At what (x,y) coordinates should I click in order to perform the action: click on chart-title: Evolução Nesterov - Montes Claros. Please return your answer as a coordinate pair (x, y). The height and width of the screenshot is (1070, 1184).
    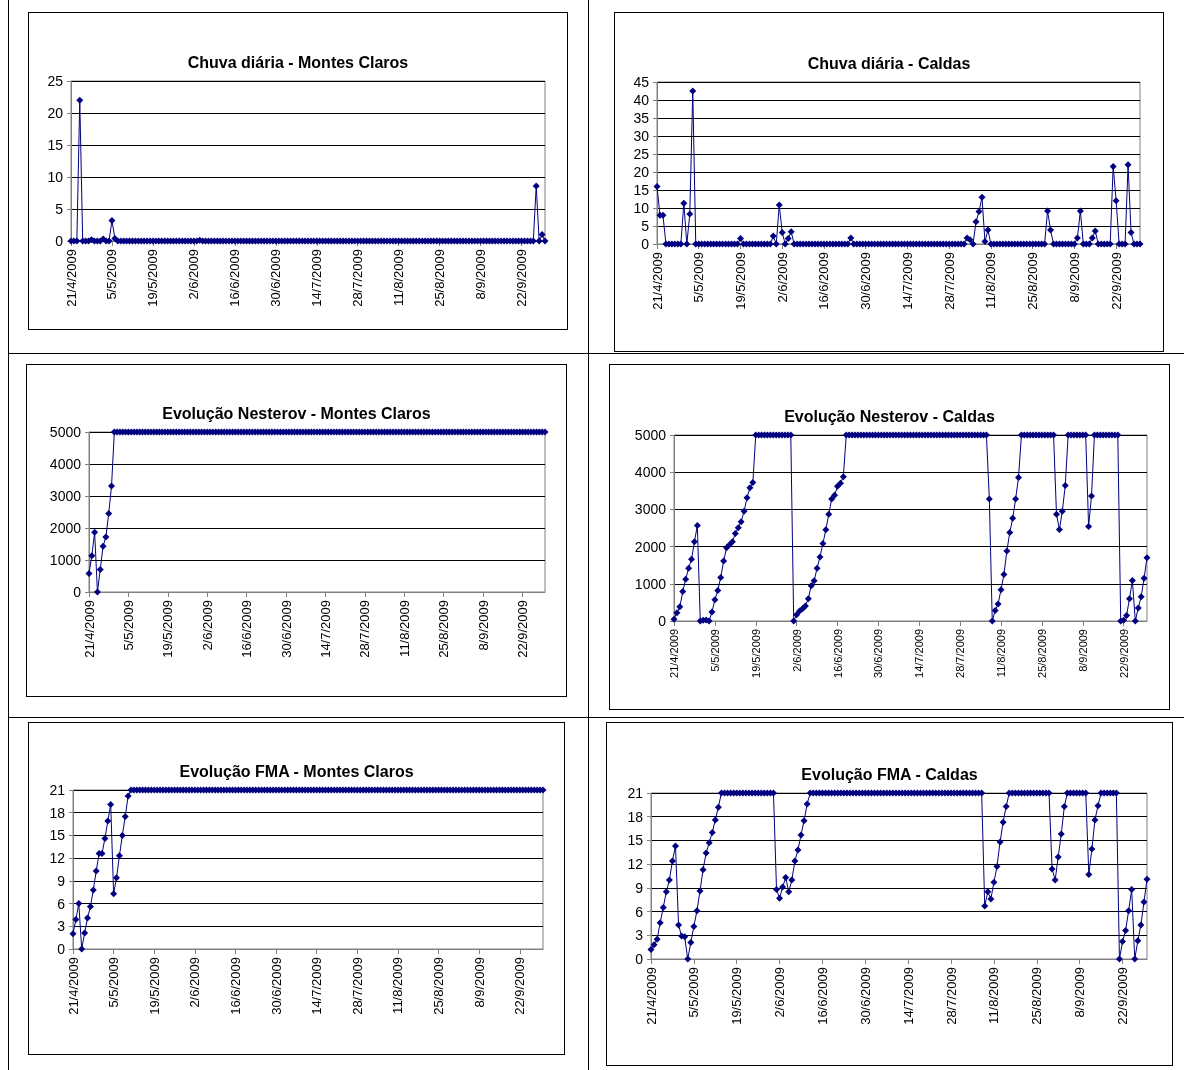
    Looking at the image, I should click on (296, 413).